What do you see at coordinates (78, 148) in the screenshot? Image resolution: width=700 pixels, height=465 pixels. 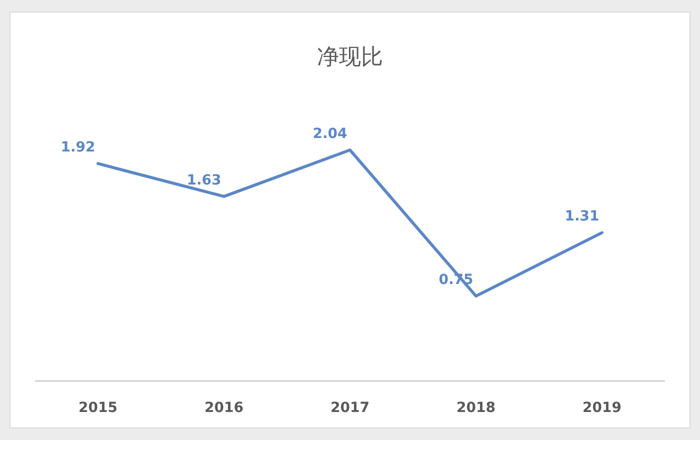 I see `data-label: 1.92` at bounding box center [78, 148].